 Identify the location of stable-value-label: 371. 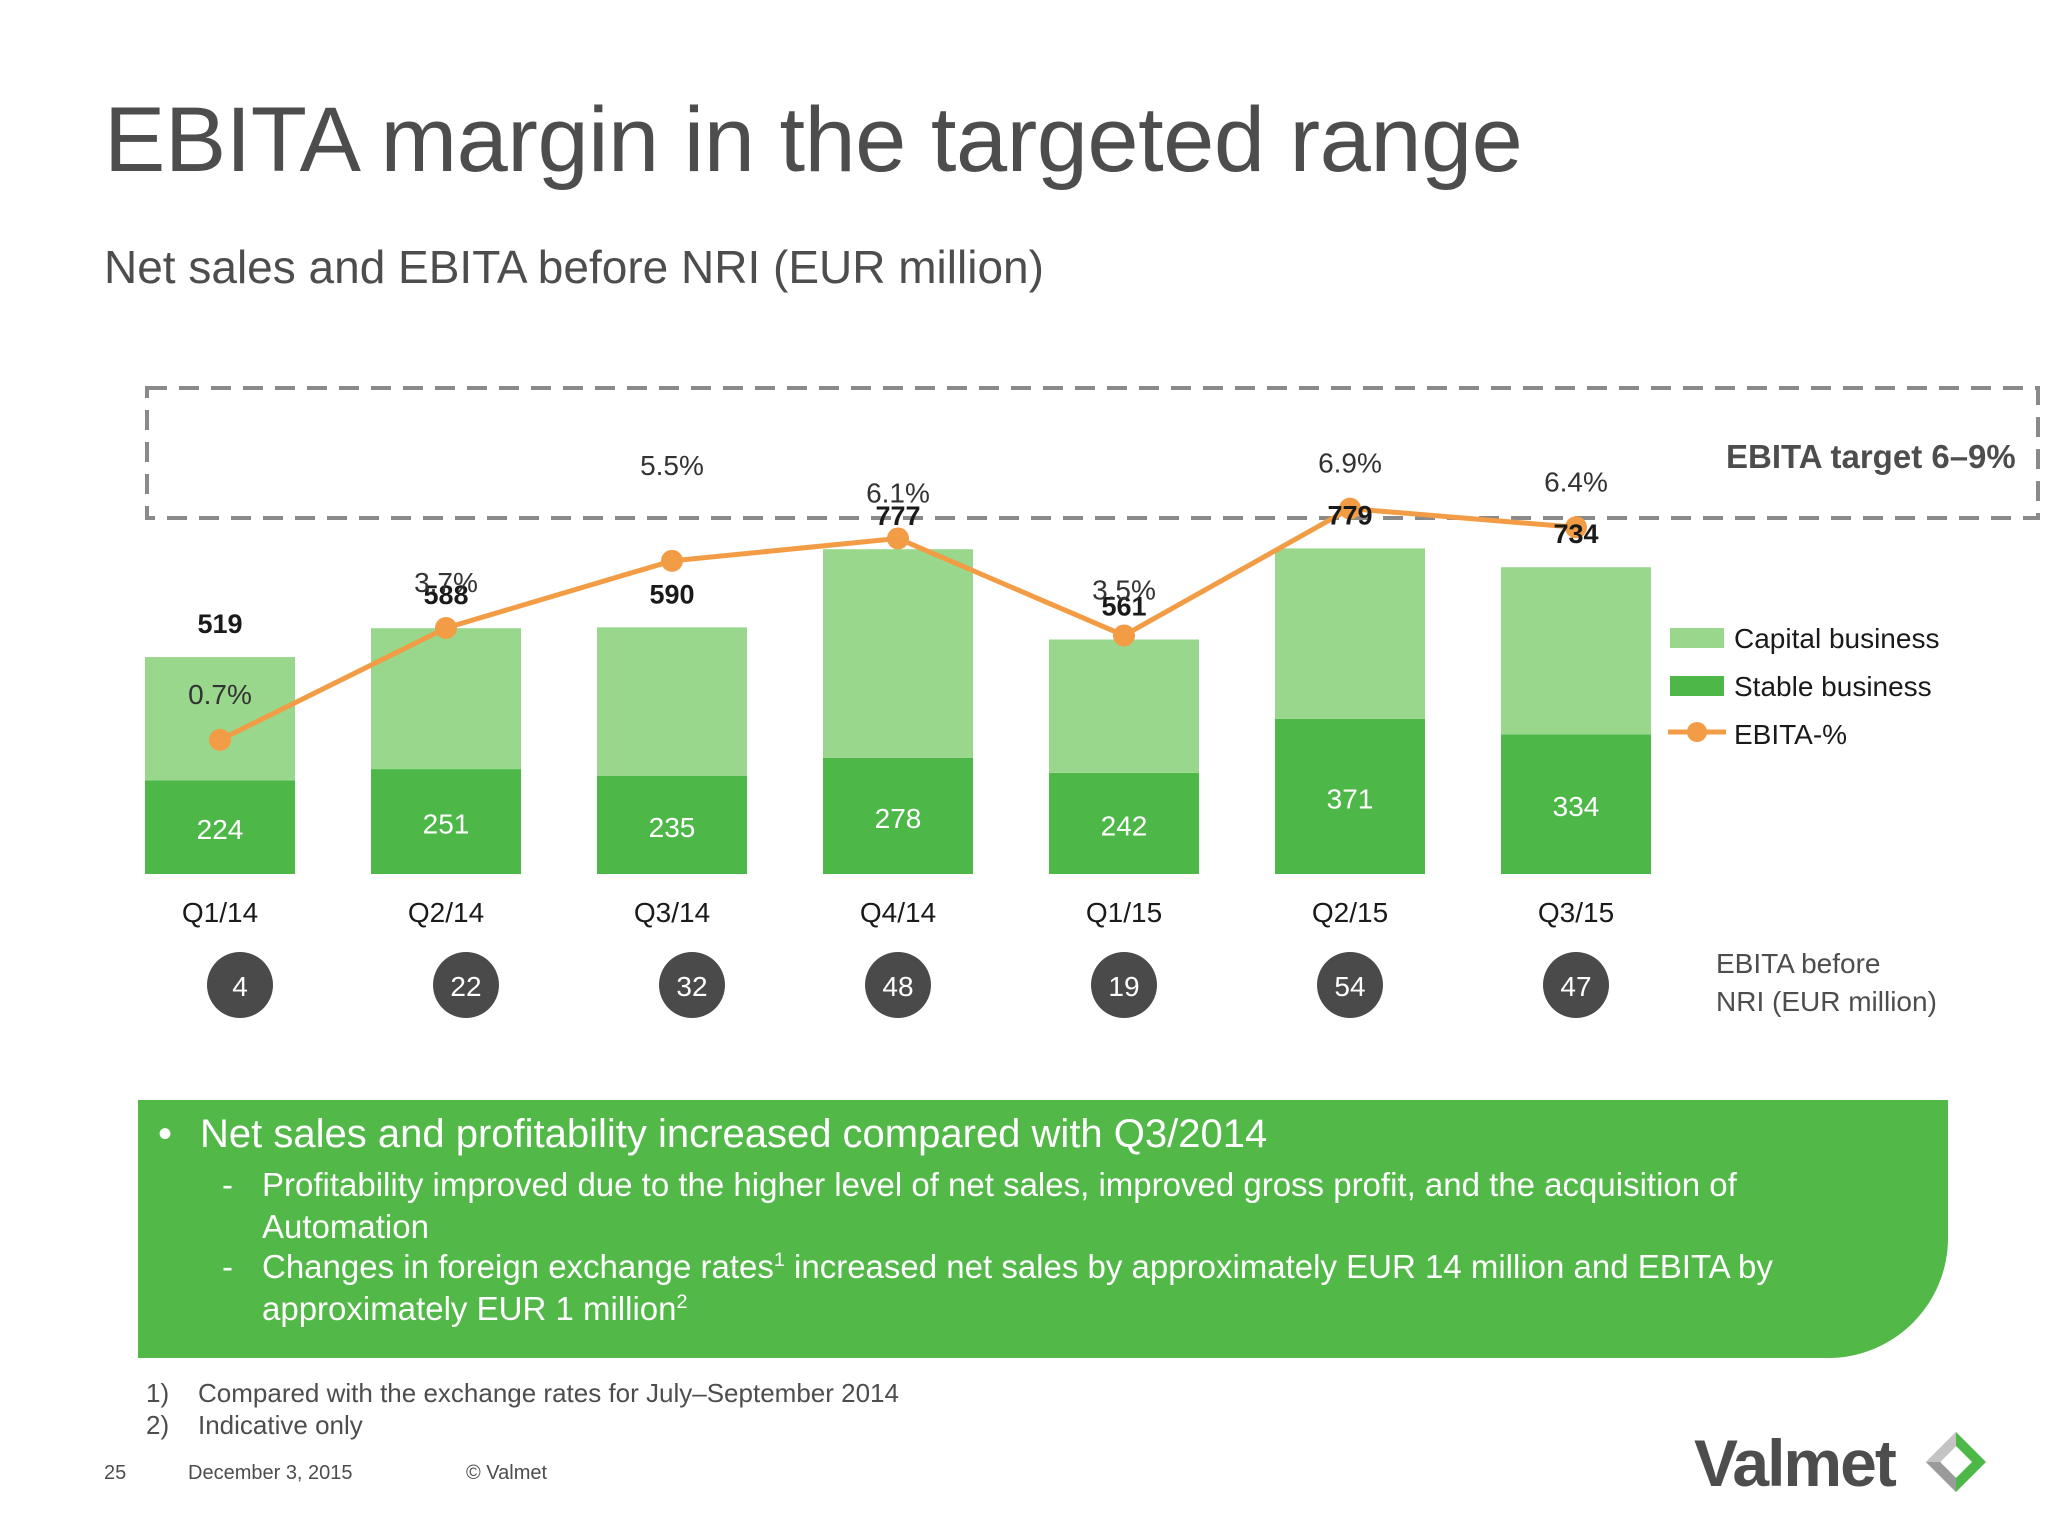
(1350, 798).